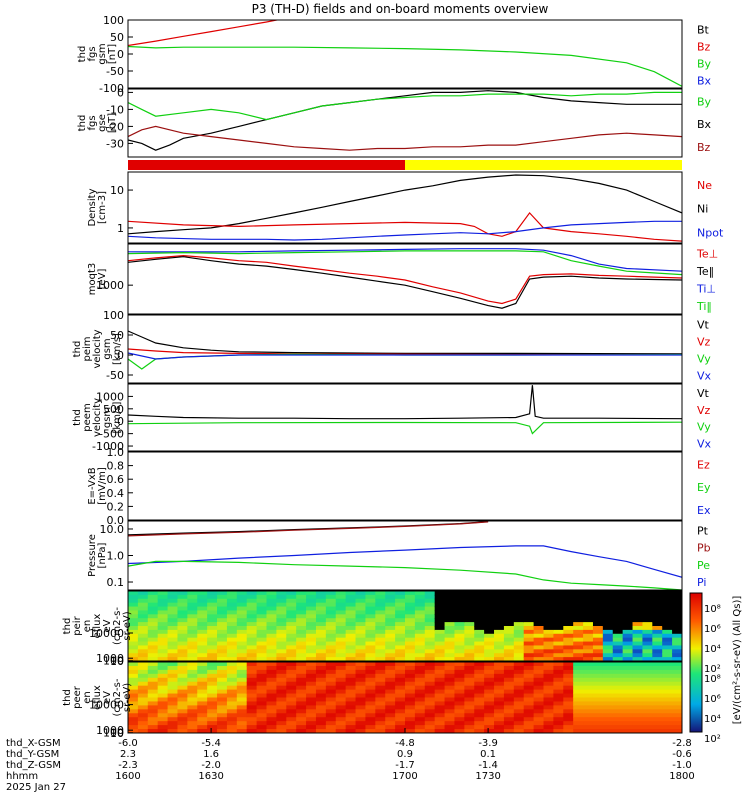 The image size is (750, 804). What do you see at coordinates (703, 530) in the screenshot?
I see `legend-entry: Pt` at bounding box center [703, 530].